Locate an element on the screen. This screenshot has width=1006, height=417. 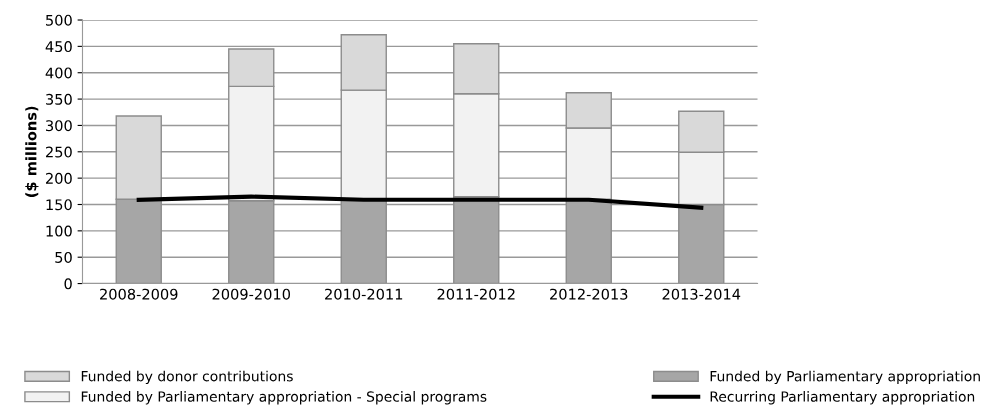
y-axis-title: ($ millions) is located at coordinates (32, 151).